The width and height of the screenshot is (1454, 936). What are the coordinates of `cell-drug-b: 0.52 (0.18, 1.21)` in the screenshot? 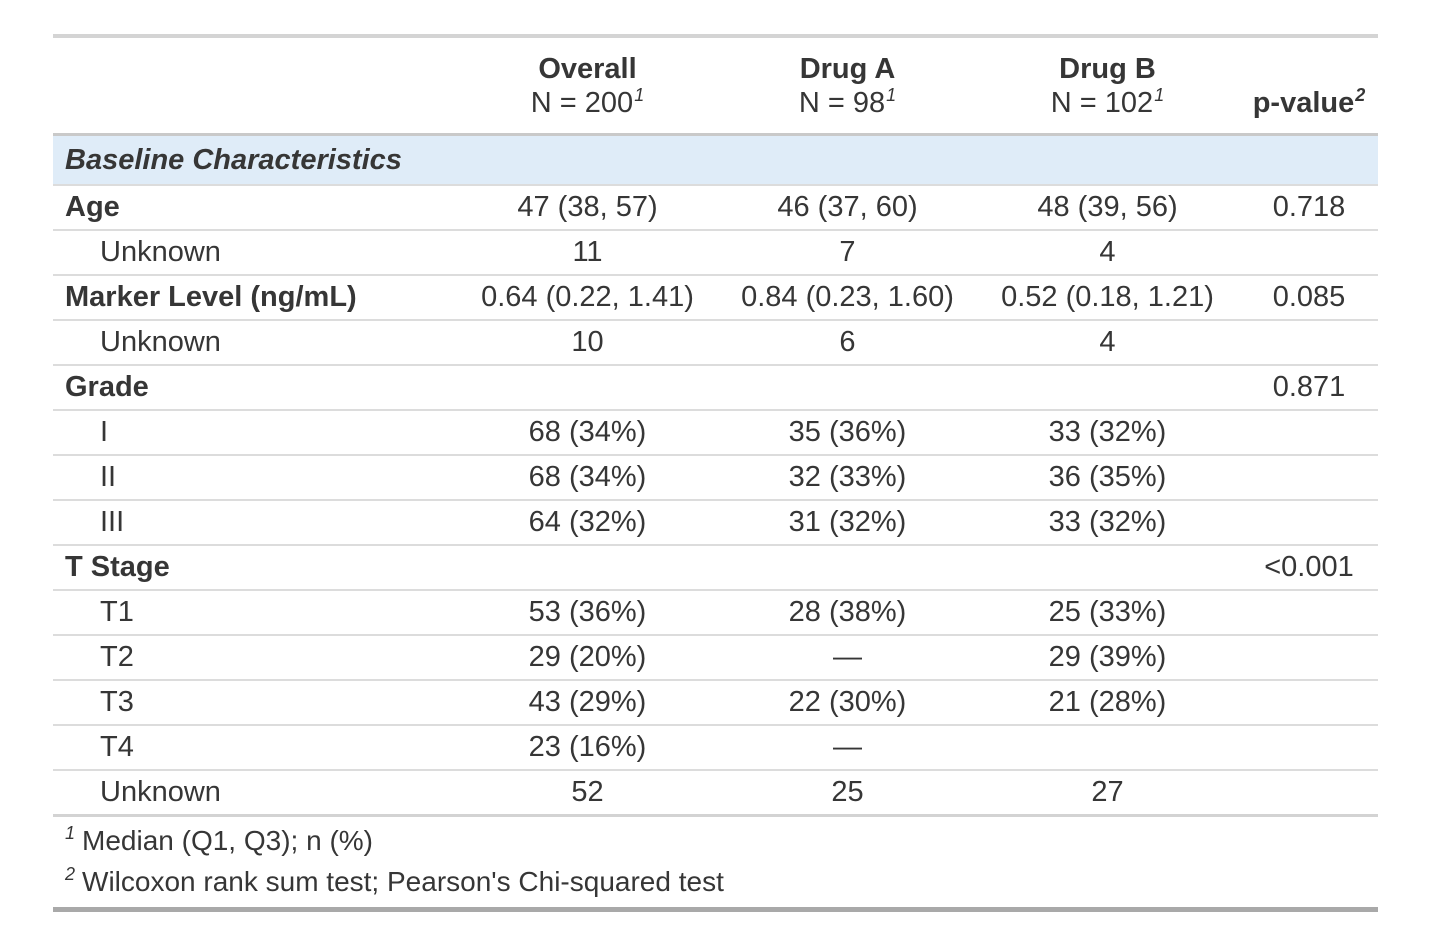 It's located at (1107, 298).